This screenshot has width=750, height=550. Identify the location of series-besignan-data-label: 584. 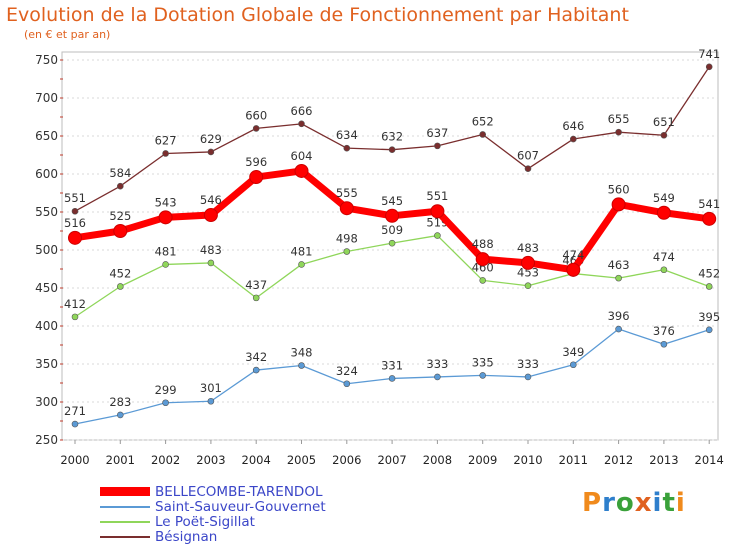
(120, 173).